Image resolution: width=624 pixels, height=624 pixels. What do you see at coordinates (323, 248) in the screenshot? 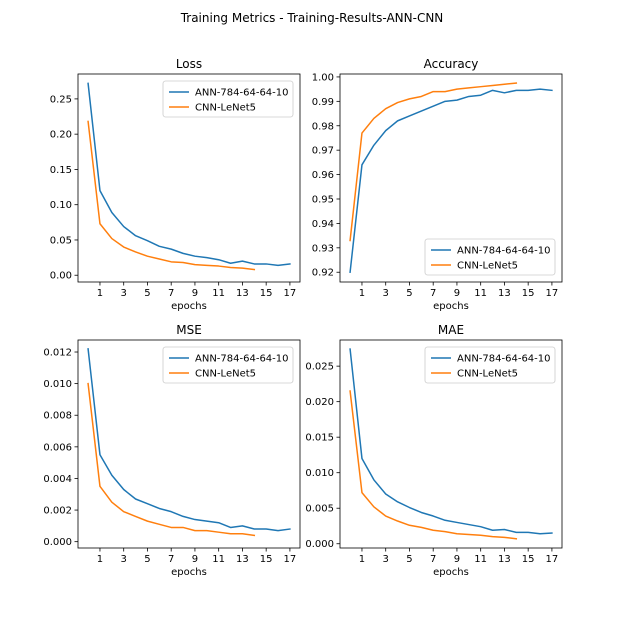
I see `y-tick-label: 0.93` at bounding box center [323, 248].